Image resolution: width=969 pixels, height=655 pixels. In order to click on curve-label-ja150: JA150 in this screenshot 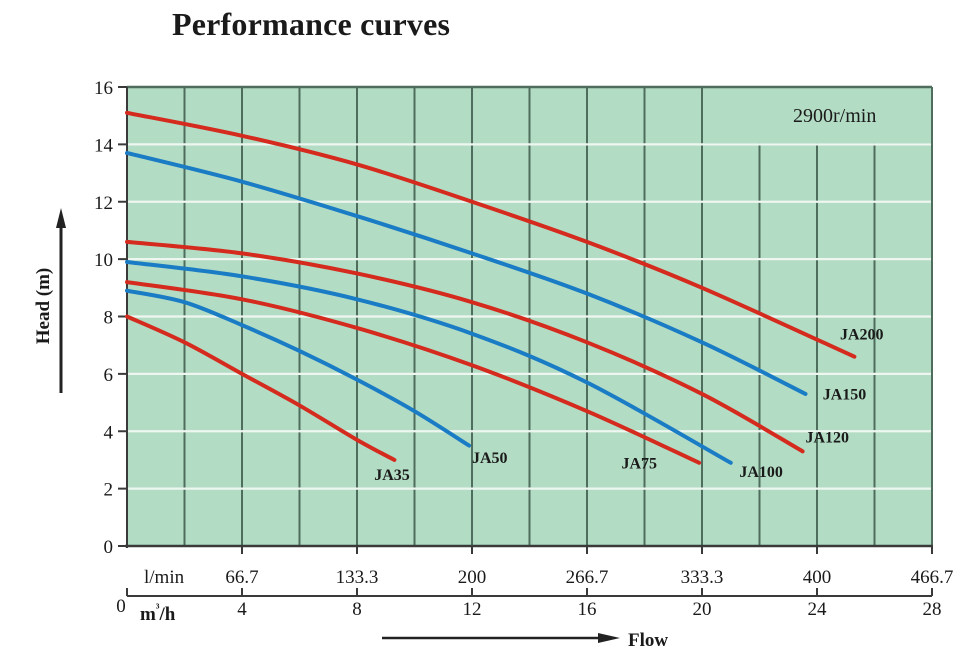, I will do `click(845, 395)`.